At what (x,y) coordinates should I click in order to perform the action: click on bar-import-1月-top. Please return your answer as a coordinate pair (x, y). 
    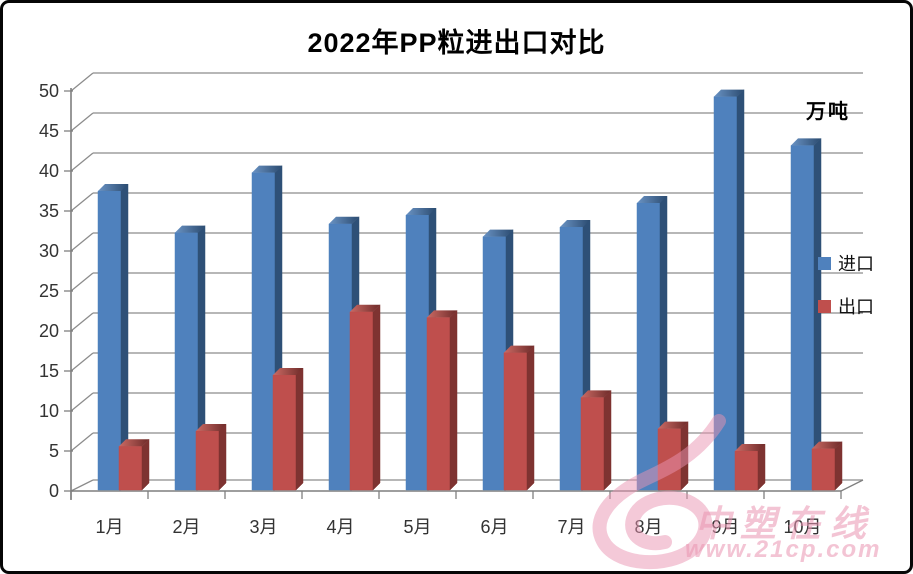
    Looking at the image, I should click on (113, 187).